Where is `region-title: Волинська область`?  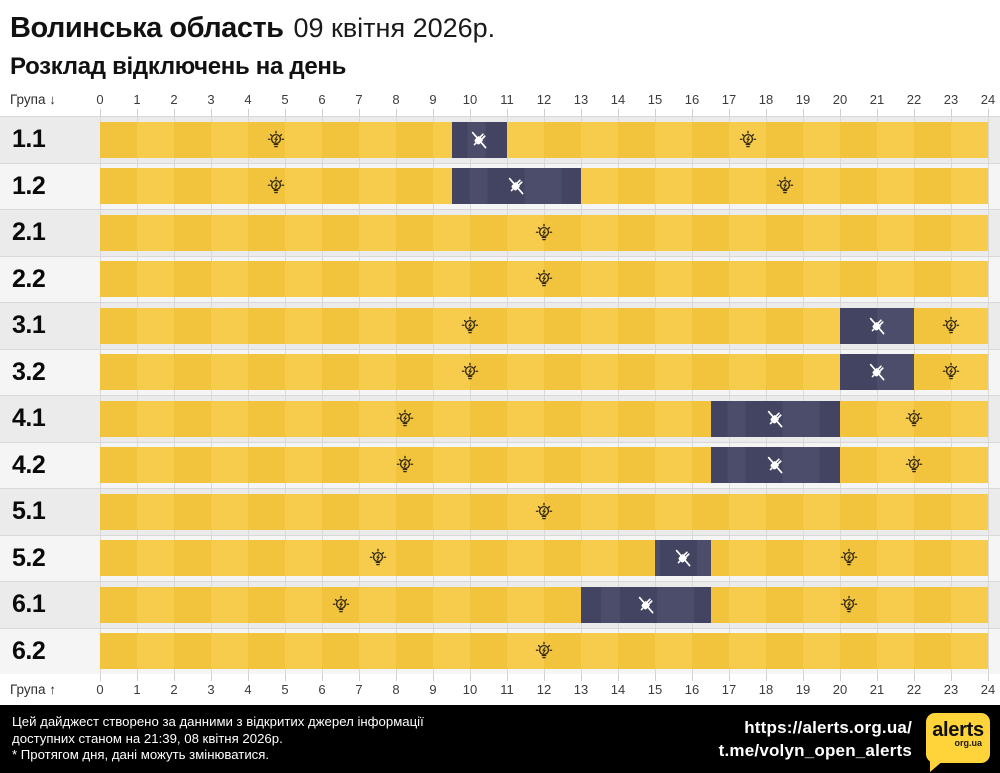
region-title: Волинська область is located at coordinates (147, 28).